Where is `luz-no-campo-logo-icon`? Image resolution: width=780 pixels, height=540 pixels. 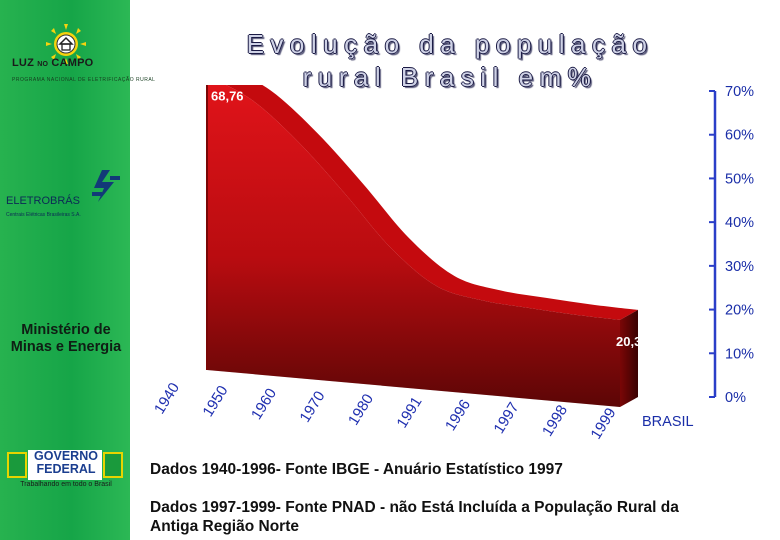
luz-no-campo-logo-icon is located at coordinates (66, 44).